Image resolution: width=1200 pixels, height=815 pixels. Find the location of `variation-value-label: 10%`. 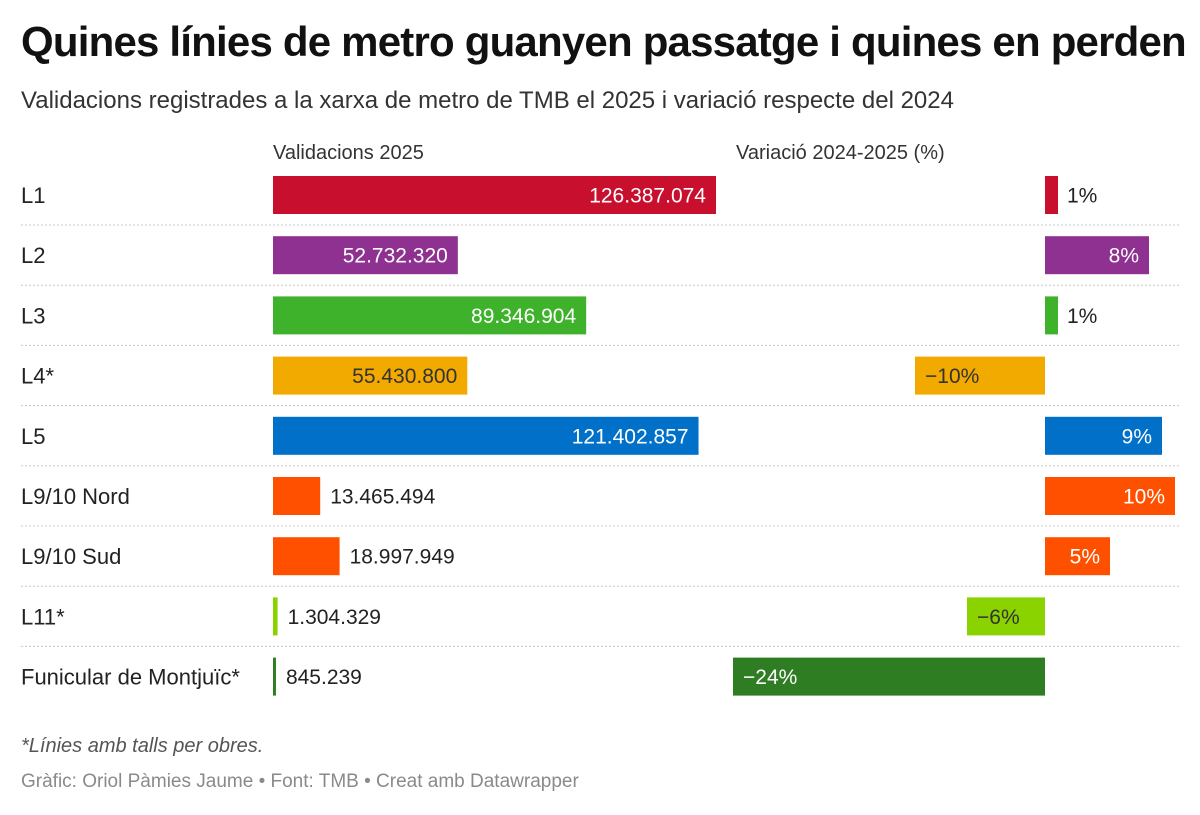

variation-value-label: 10% is located at coordinates (1144, 497).